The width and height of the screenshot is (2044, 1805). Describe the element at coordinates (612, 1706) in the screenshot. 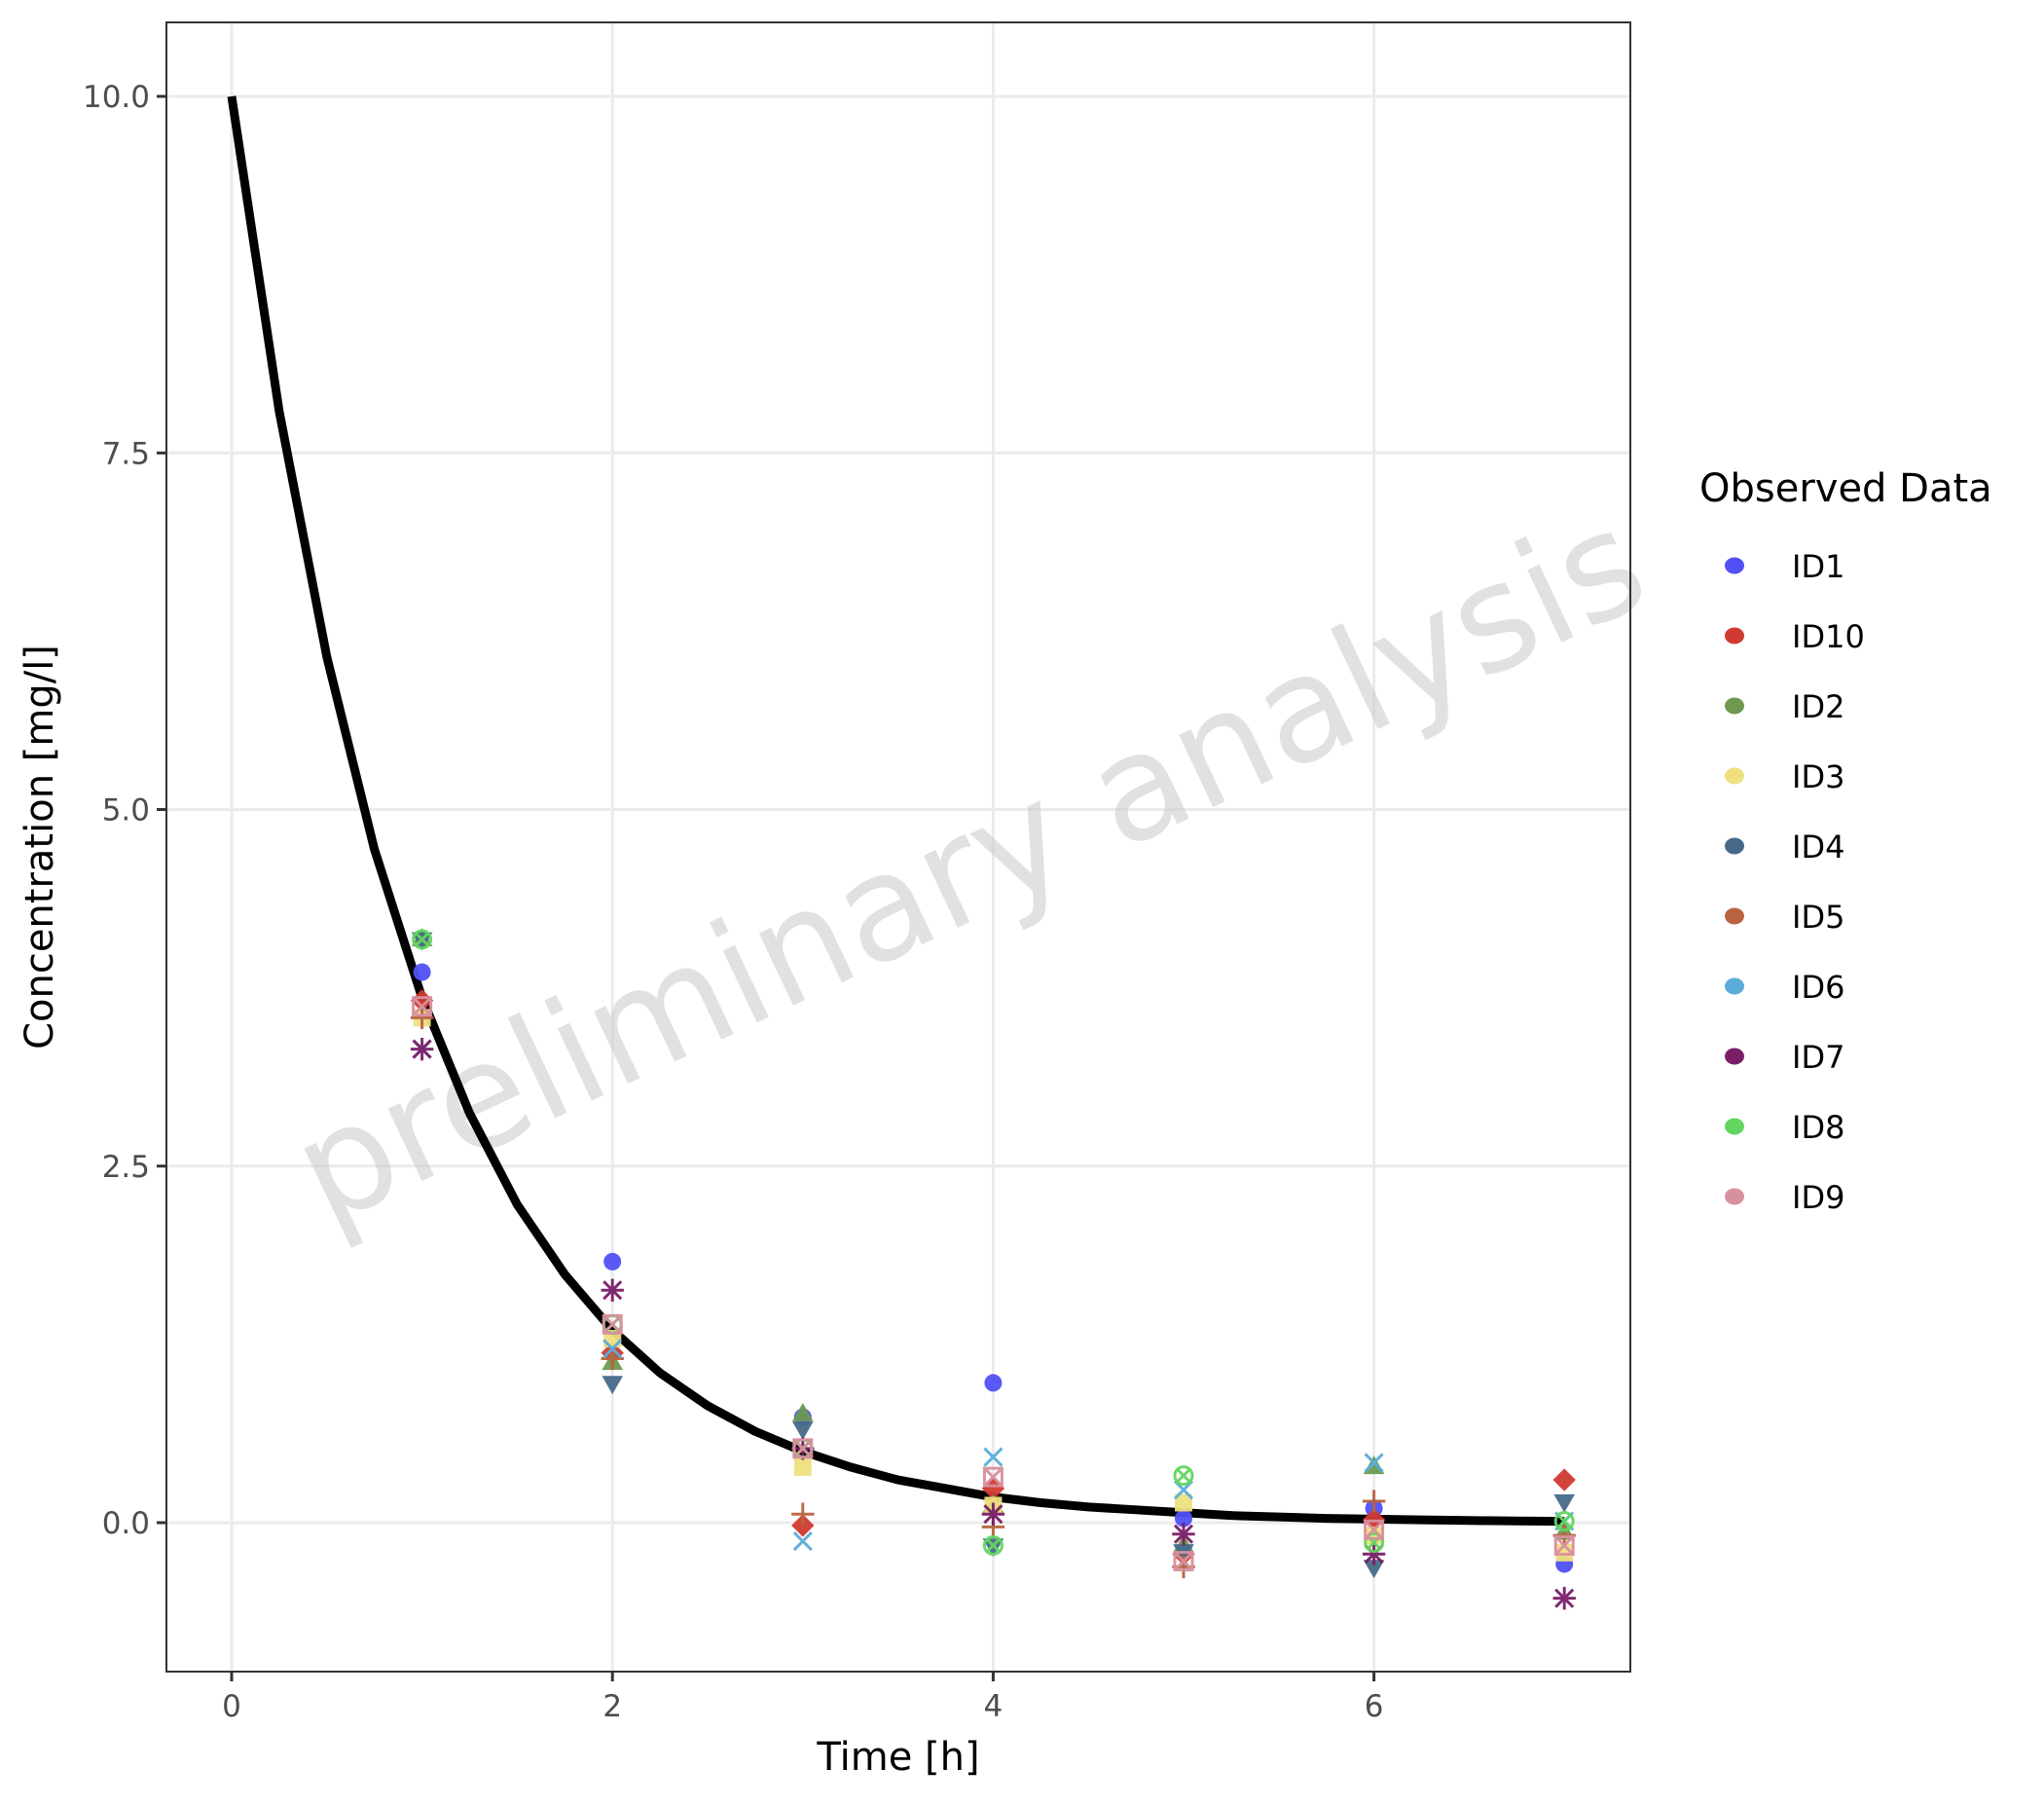

I see `x-tick-label: 2` at that location.